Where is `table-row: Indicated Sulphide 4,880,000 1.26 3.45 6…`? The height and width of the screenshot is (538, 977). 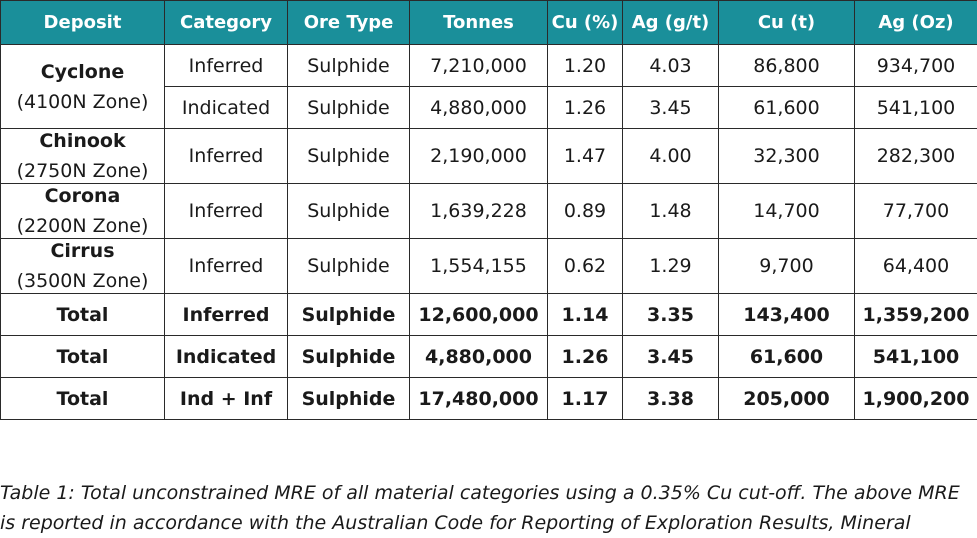 table-row: Indicated Sulphide 4,880,000 1.26 3.45 6… is located at coordinates (489, 107).